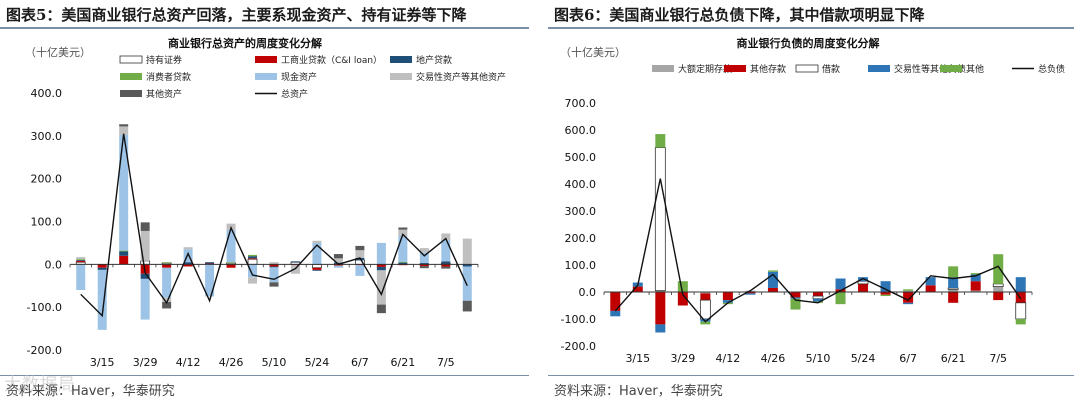  What do you see at coordinates (908, 358) in the screenshot?
I see `x-tick-label: 6/7` at bounding box center [908, 358].